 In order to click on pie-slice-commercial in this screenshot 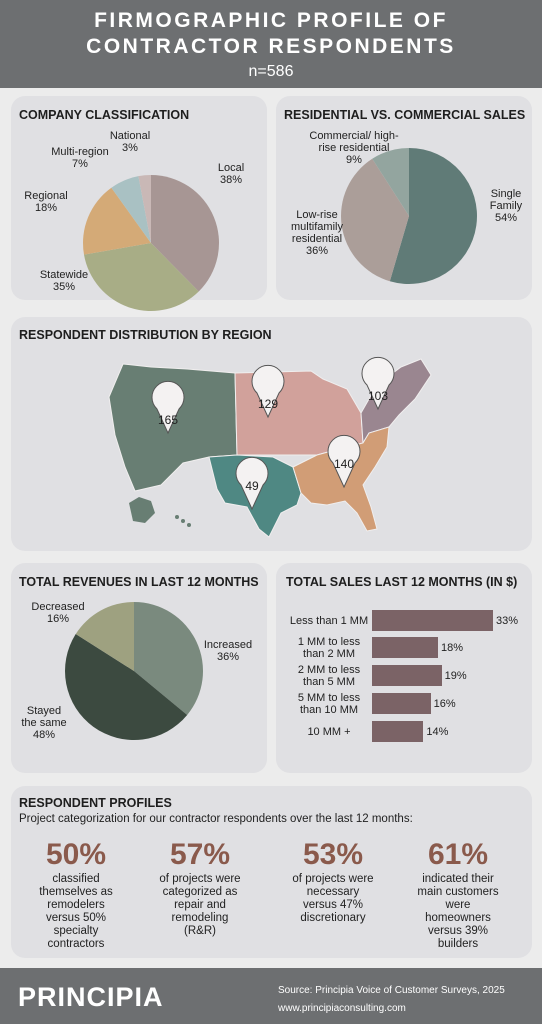, I will do `click(390, 182)`.